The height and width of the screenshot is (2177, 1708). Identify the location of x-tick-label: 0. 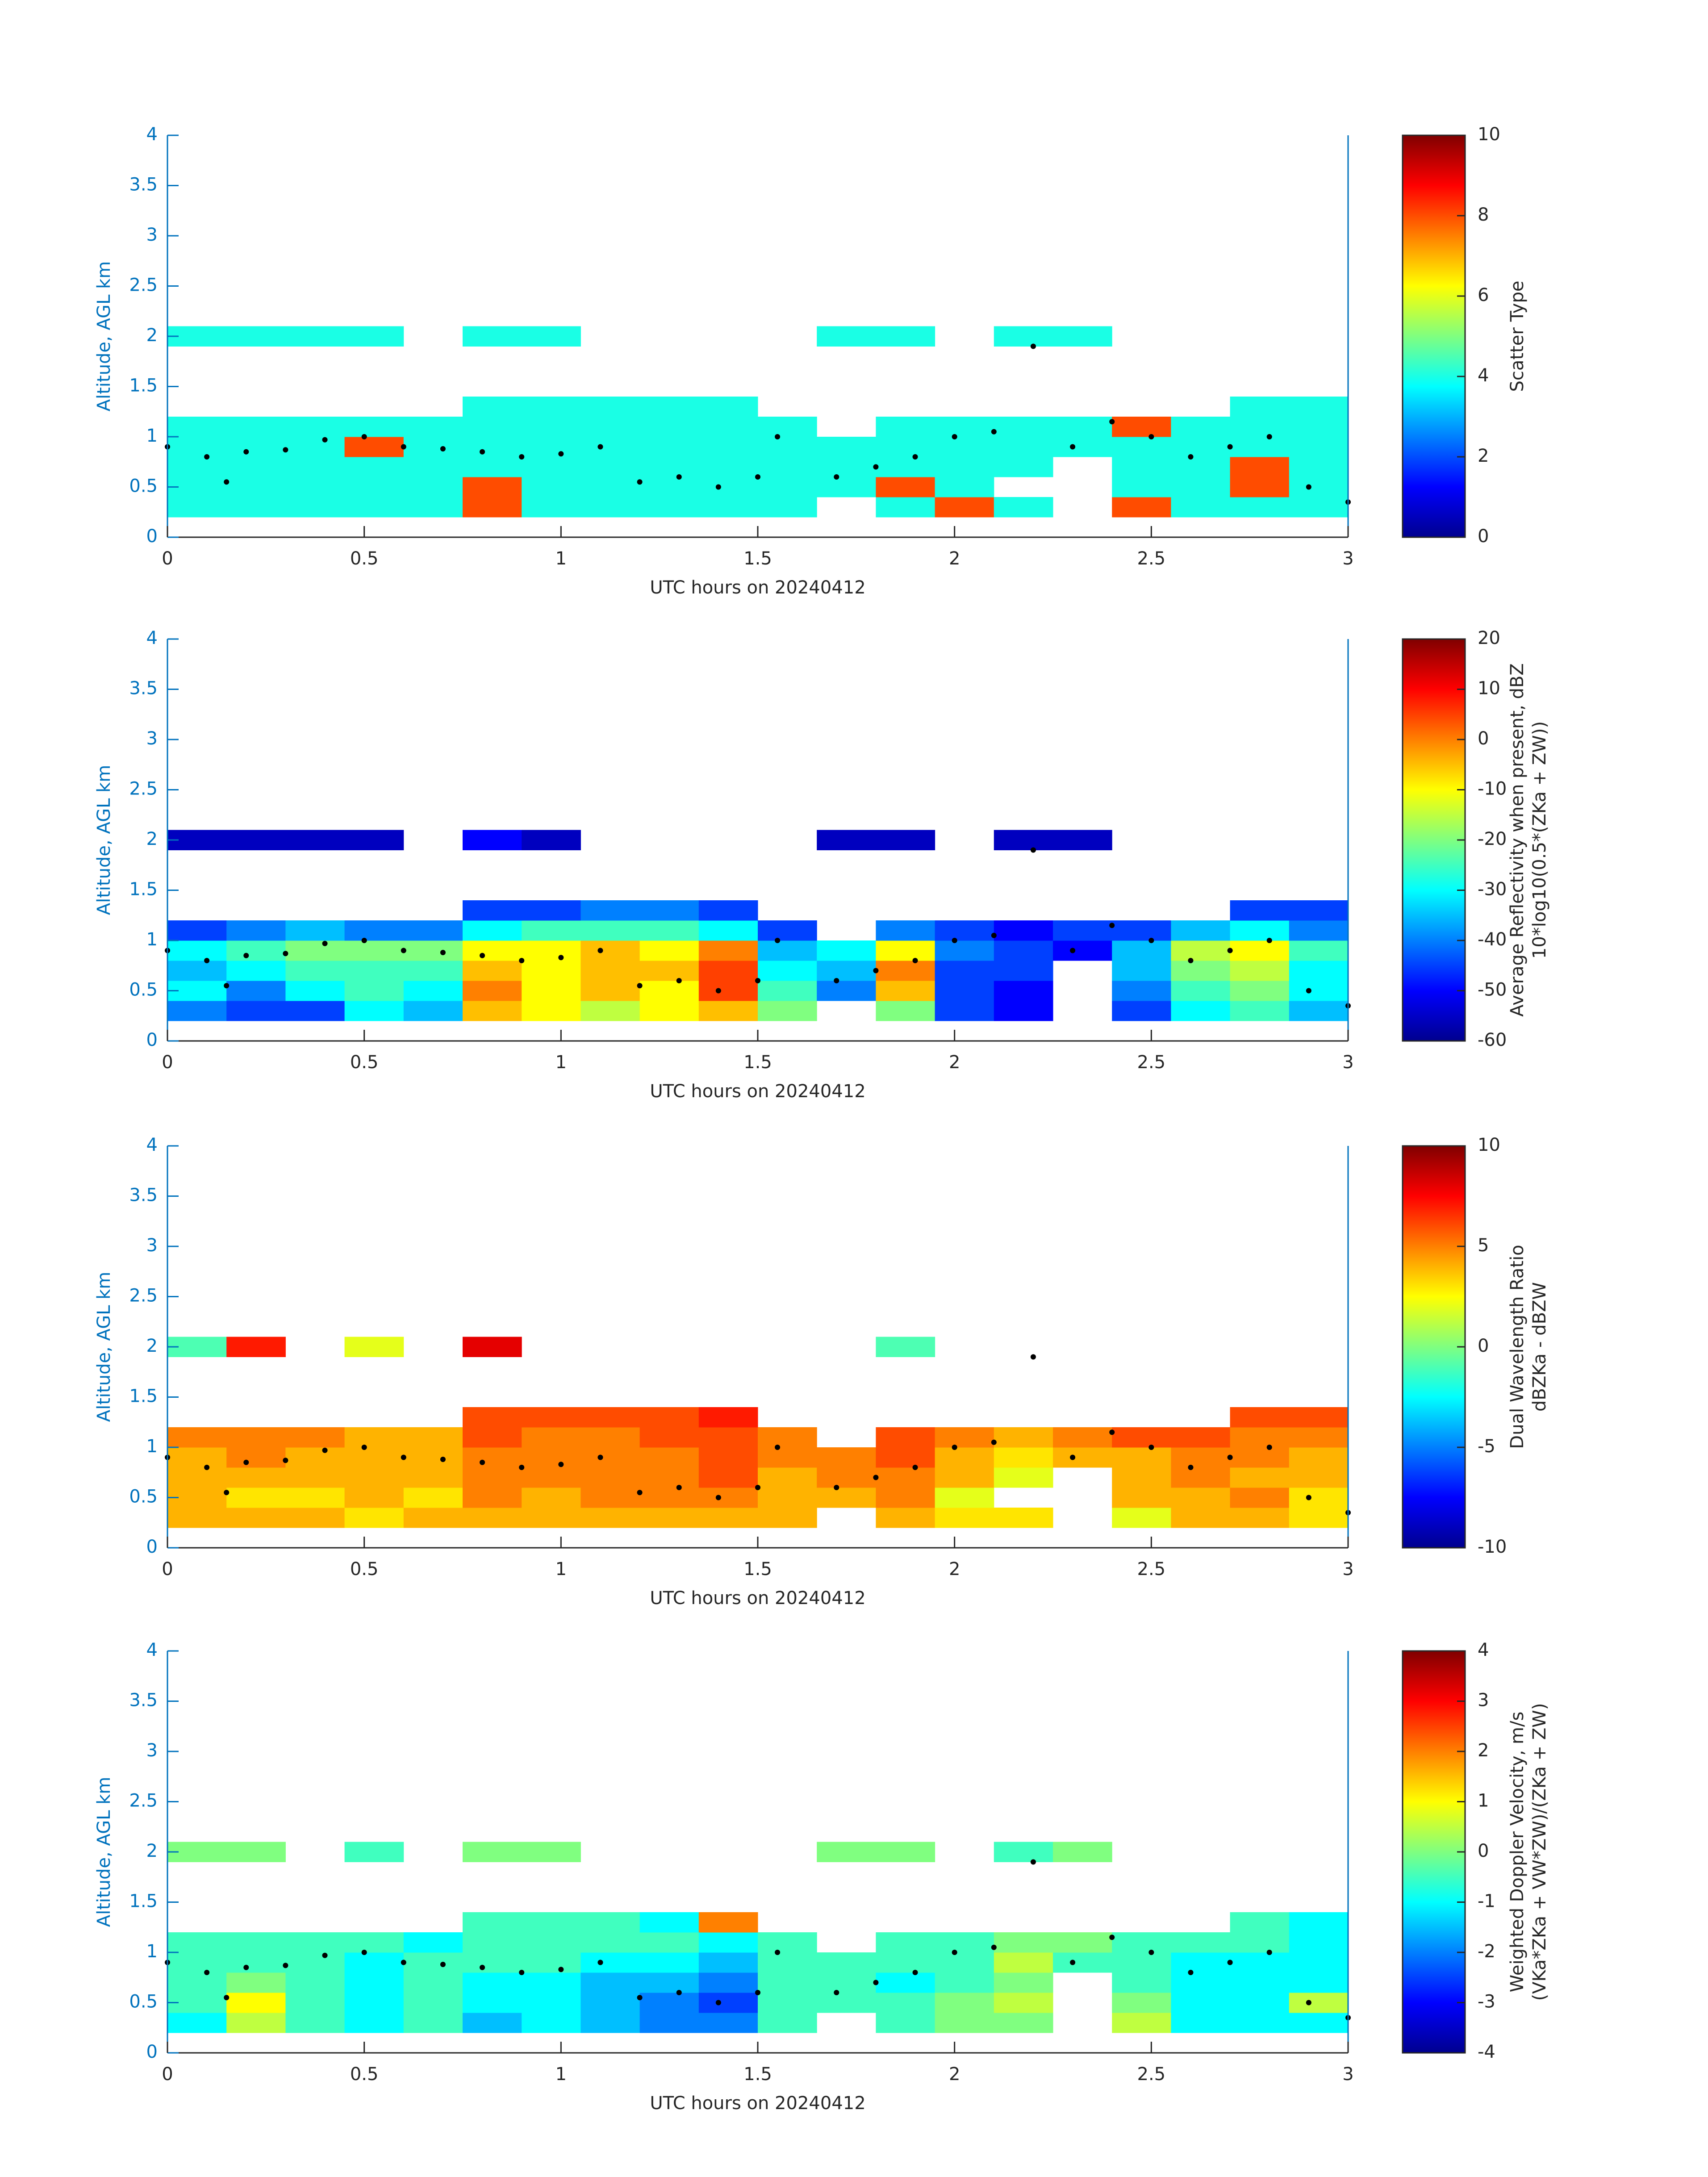
(167, 1569).